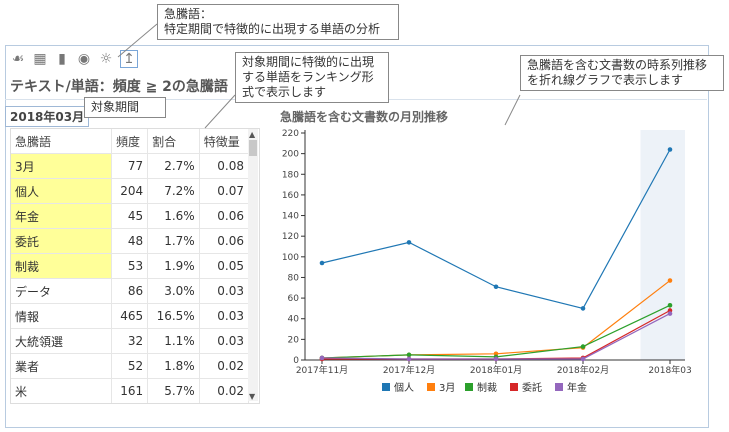 The width and height of the screenshot is (729, 432). What do you see at coordinates (252, 396) in the screenshot?
I see `scroll-down-icon: ▼` at bounding box center [252, 396].